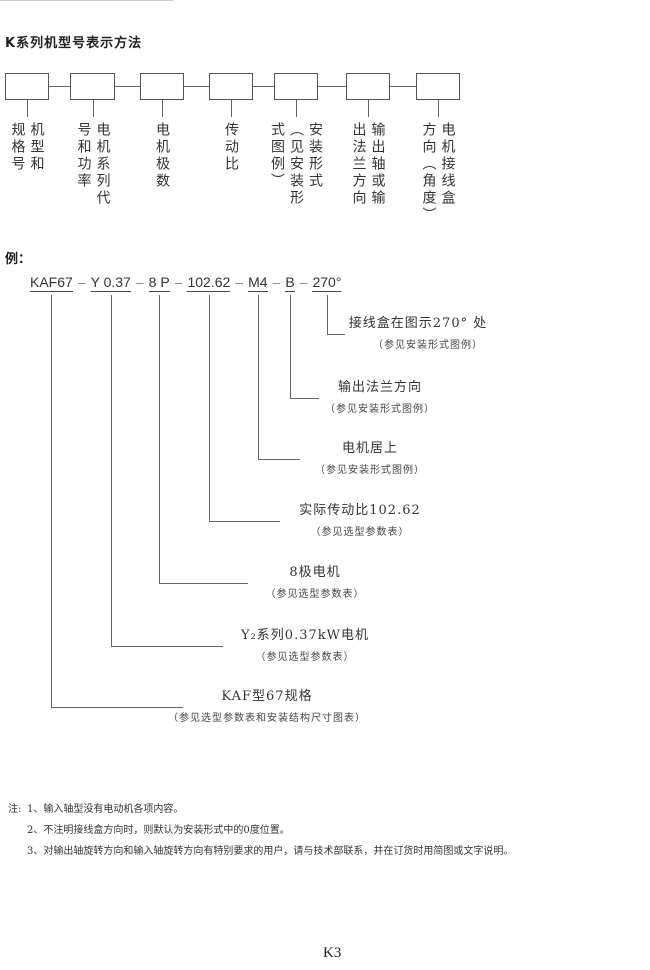 The width and height of the screenshot is (650, 970). I want to click on annotation-title: 电机居上, so click(370, 448).